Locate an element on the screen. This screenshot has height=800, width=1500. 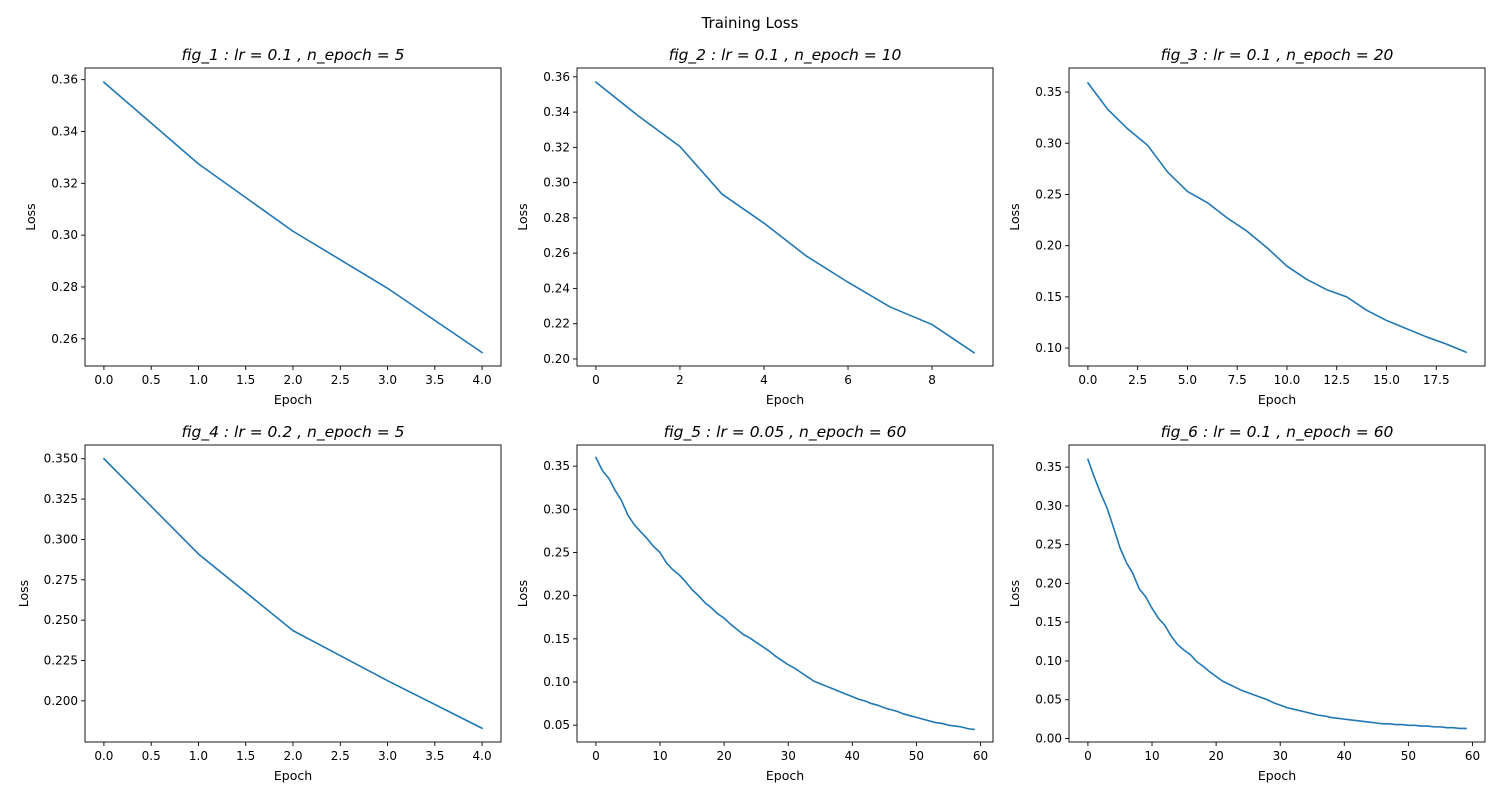
x-tick-label: 40 is located at coordinates (1344, 756).